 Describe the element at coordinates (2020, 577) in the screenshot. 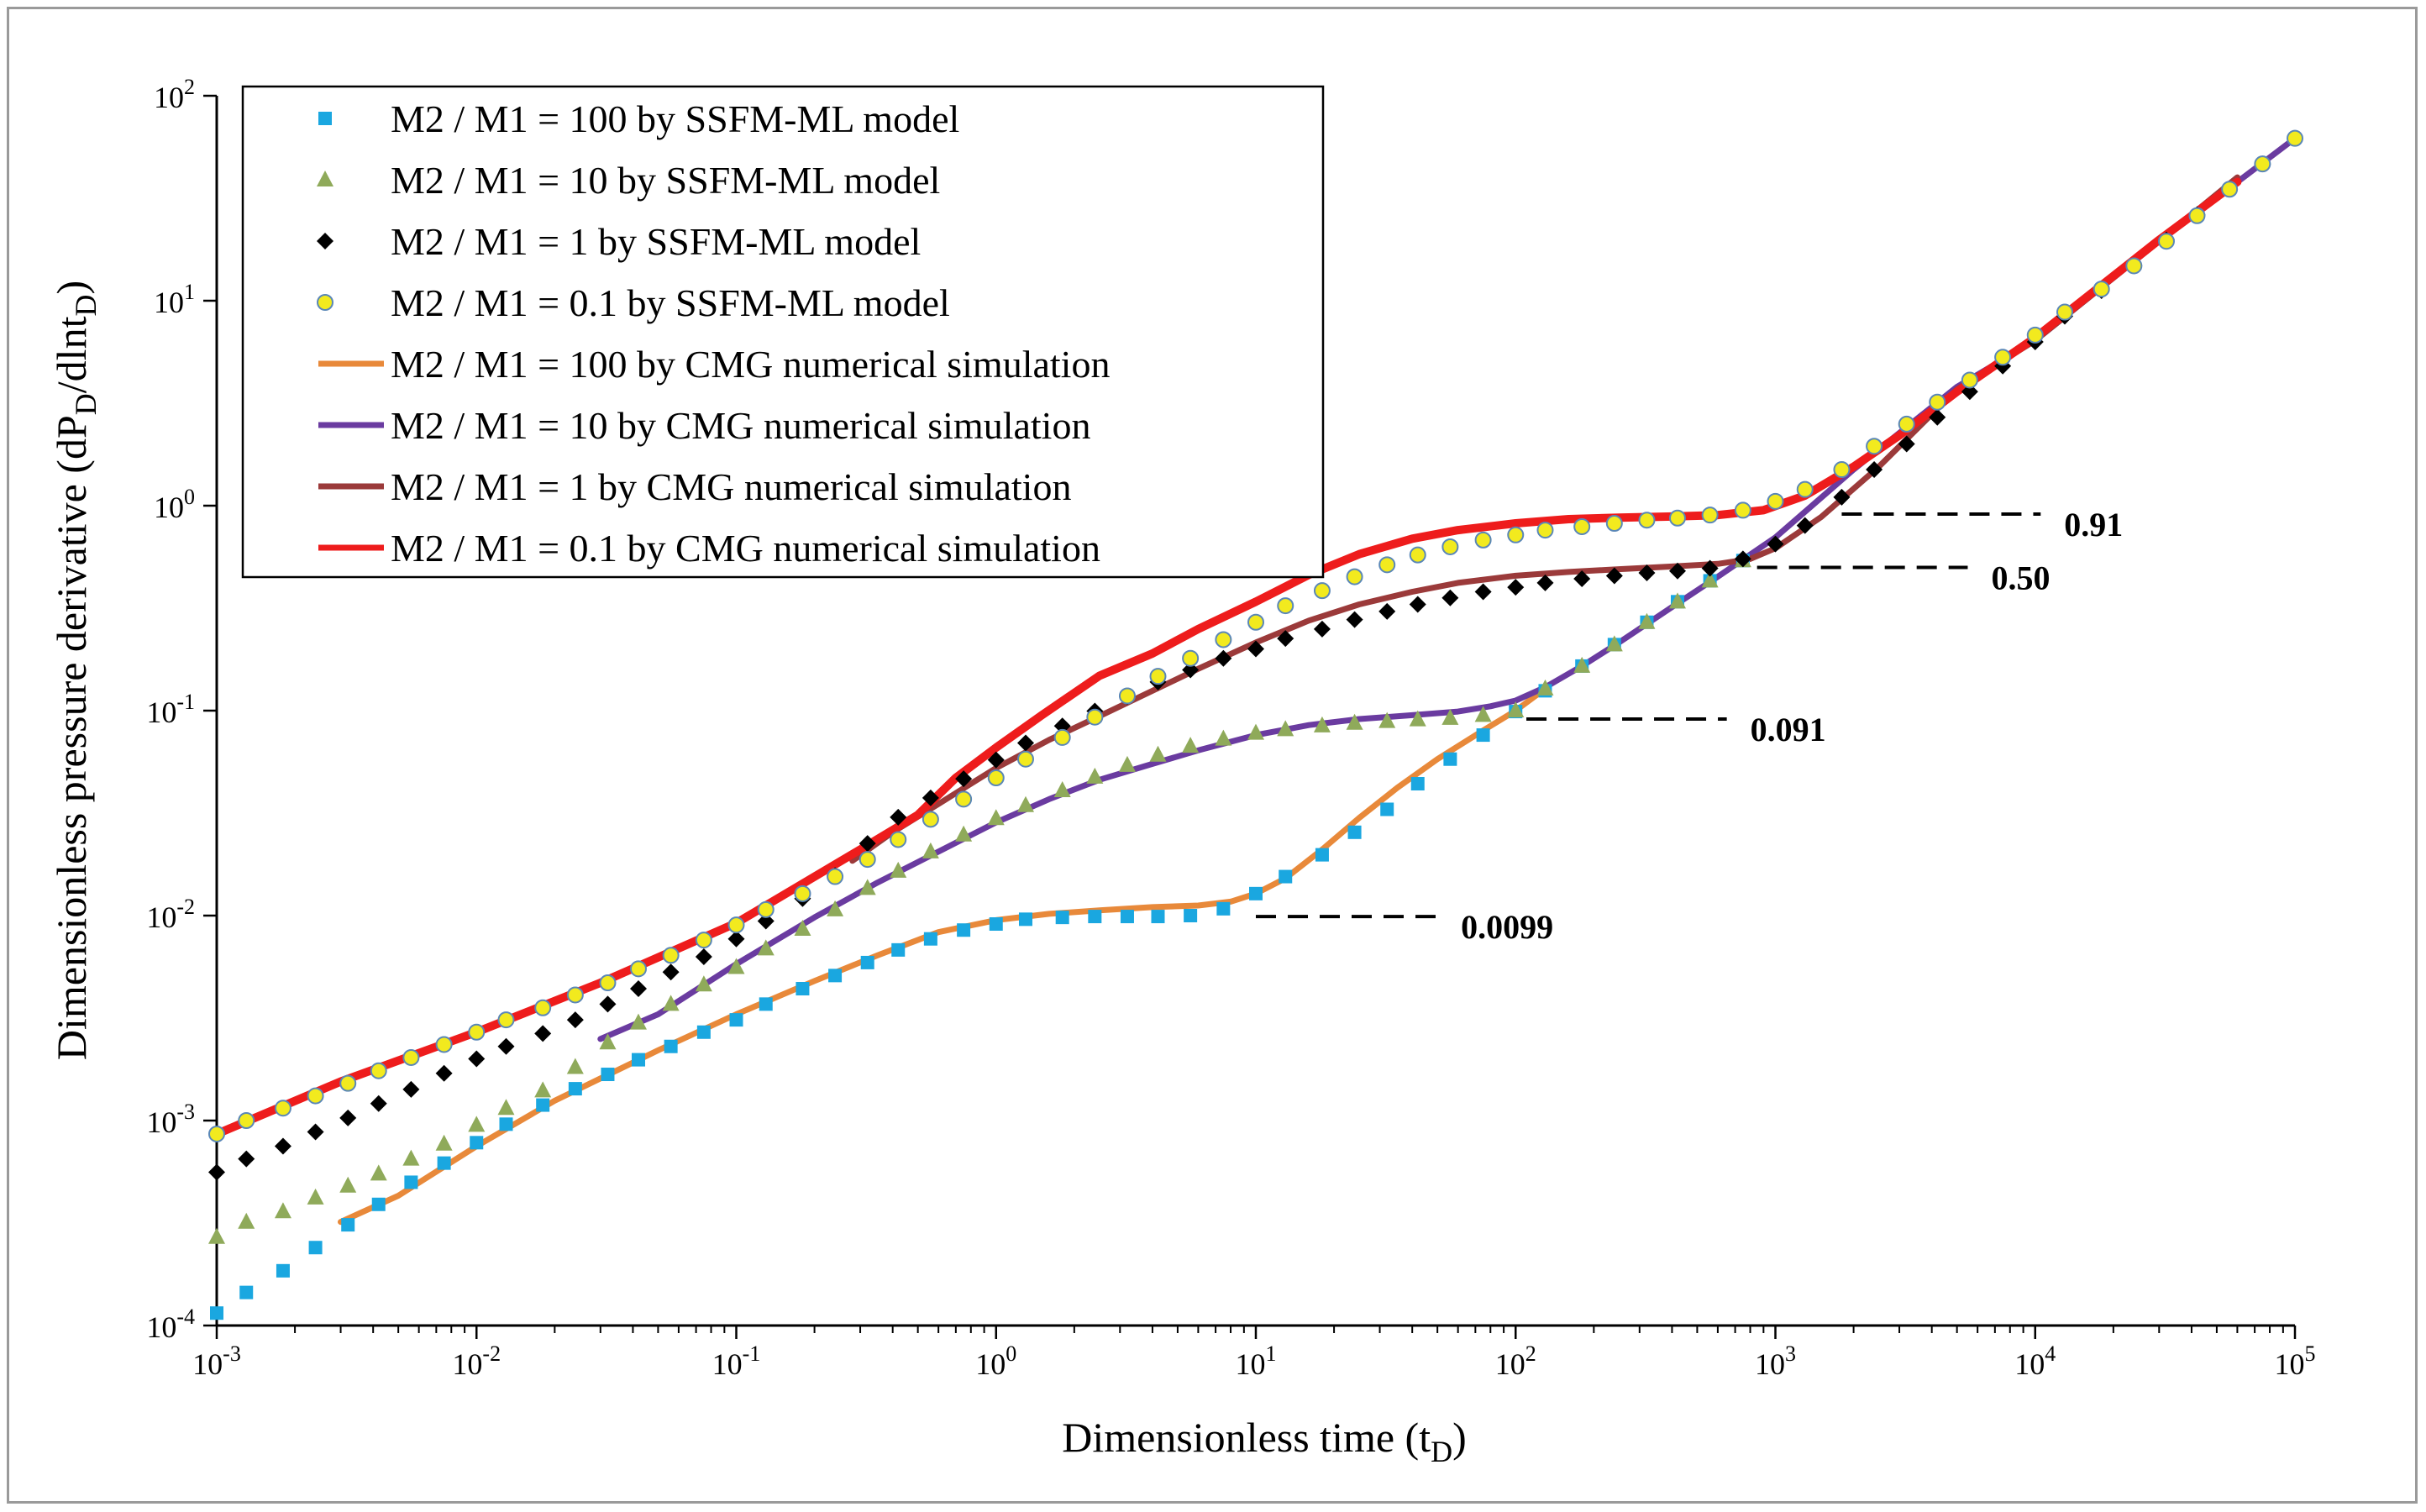

I see `plateau-label-1: 0.50` at that location.